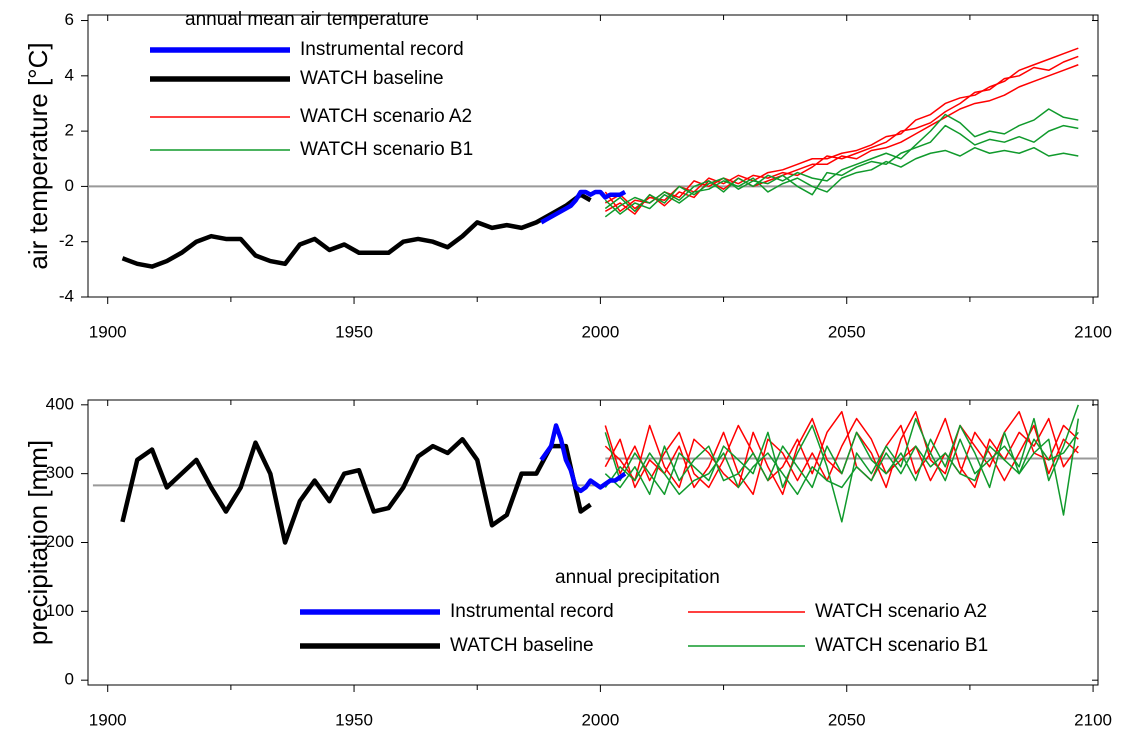 The height and width of the screenshot is (735, 1128). What do you see at coordinates (66, 240) in the screenshot?
I see `y-tick-label: -2` at bounding box center [66, 240].